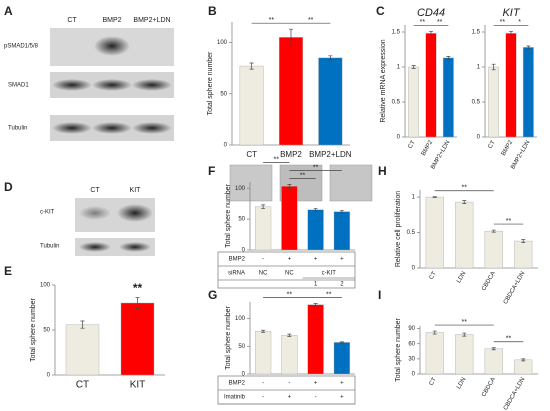 The height and width of the screenshot is (411, 550). Describe the element at coordinates (342, 285) in the screenshot. I see `cell: 2` at that location.